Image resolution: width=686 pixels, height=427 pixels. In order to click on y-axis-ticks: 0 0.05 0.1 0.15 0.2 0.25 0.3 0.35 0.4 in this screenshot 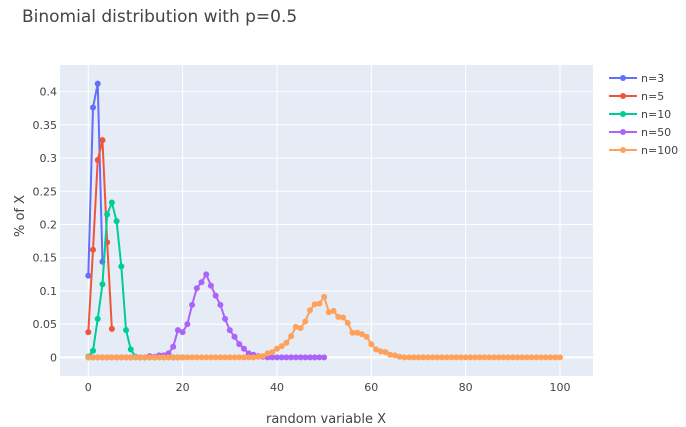, I will do `click(45, 225)`.